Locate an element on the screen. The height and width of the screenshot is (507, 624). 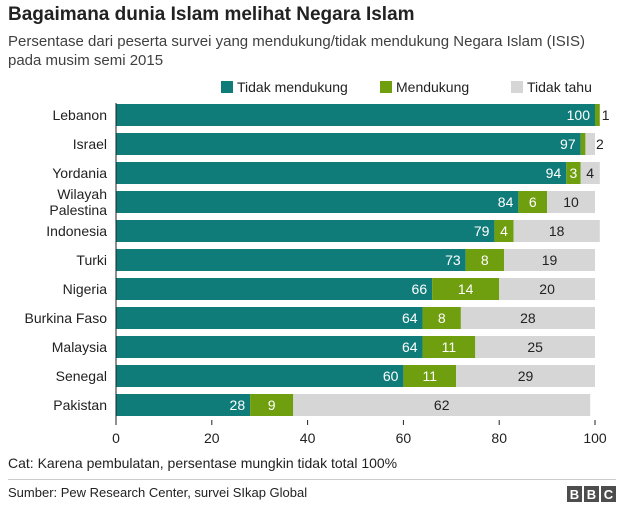
category-label: Israel is located at coordinates (90, 144).